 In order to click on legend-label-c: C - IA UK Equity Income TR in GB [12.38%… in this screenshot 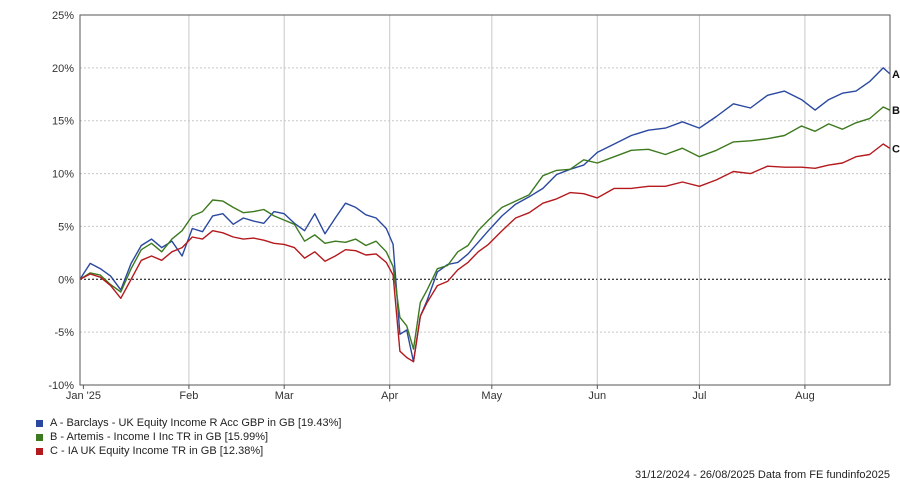, I will do `click(157, 451)`.